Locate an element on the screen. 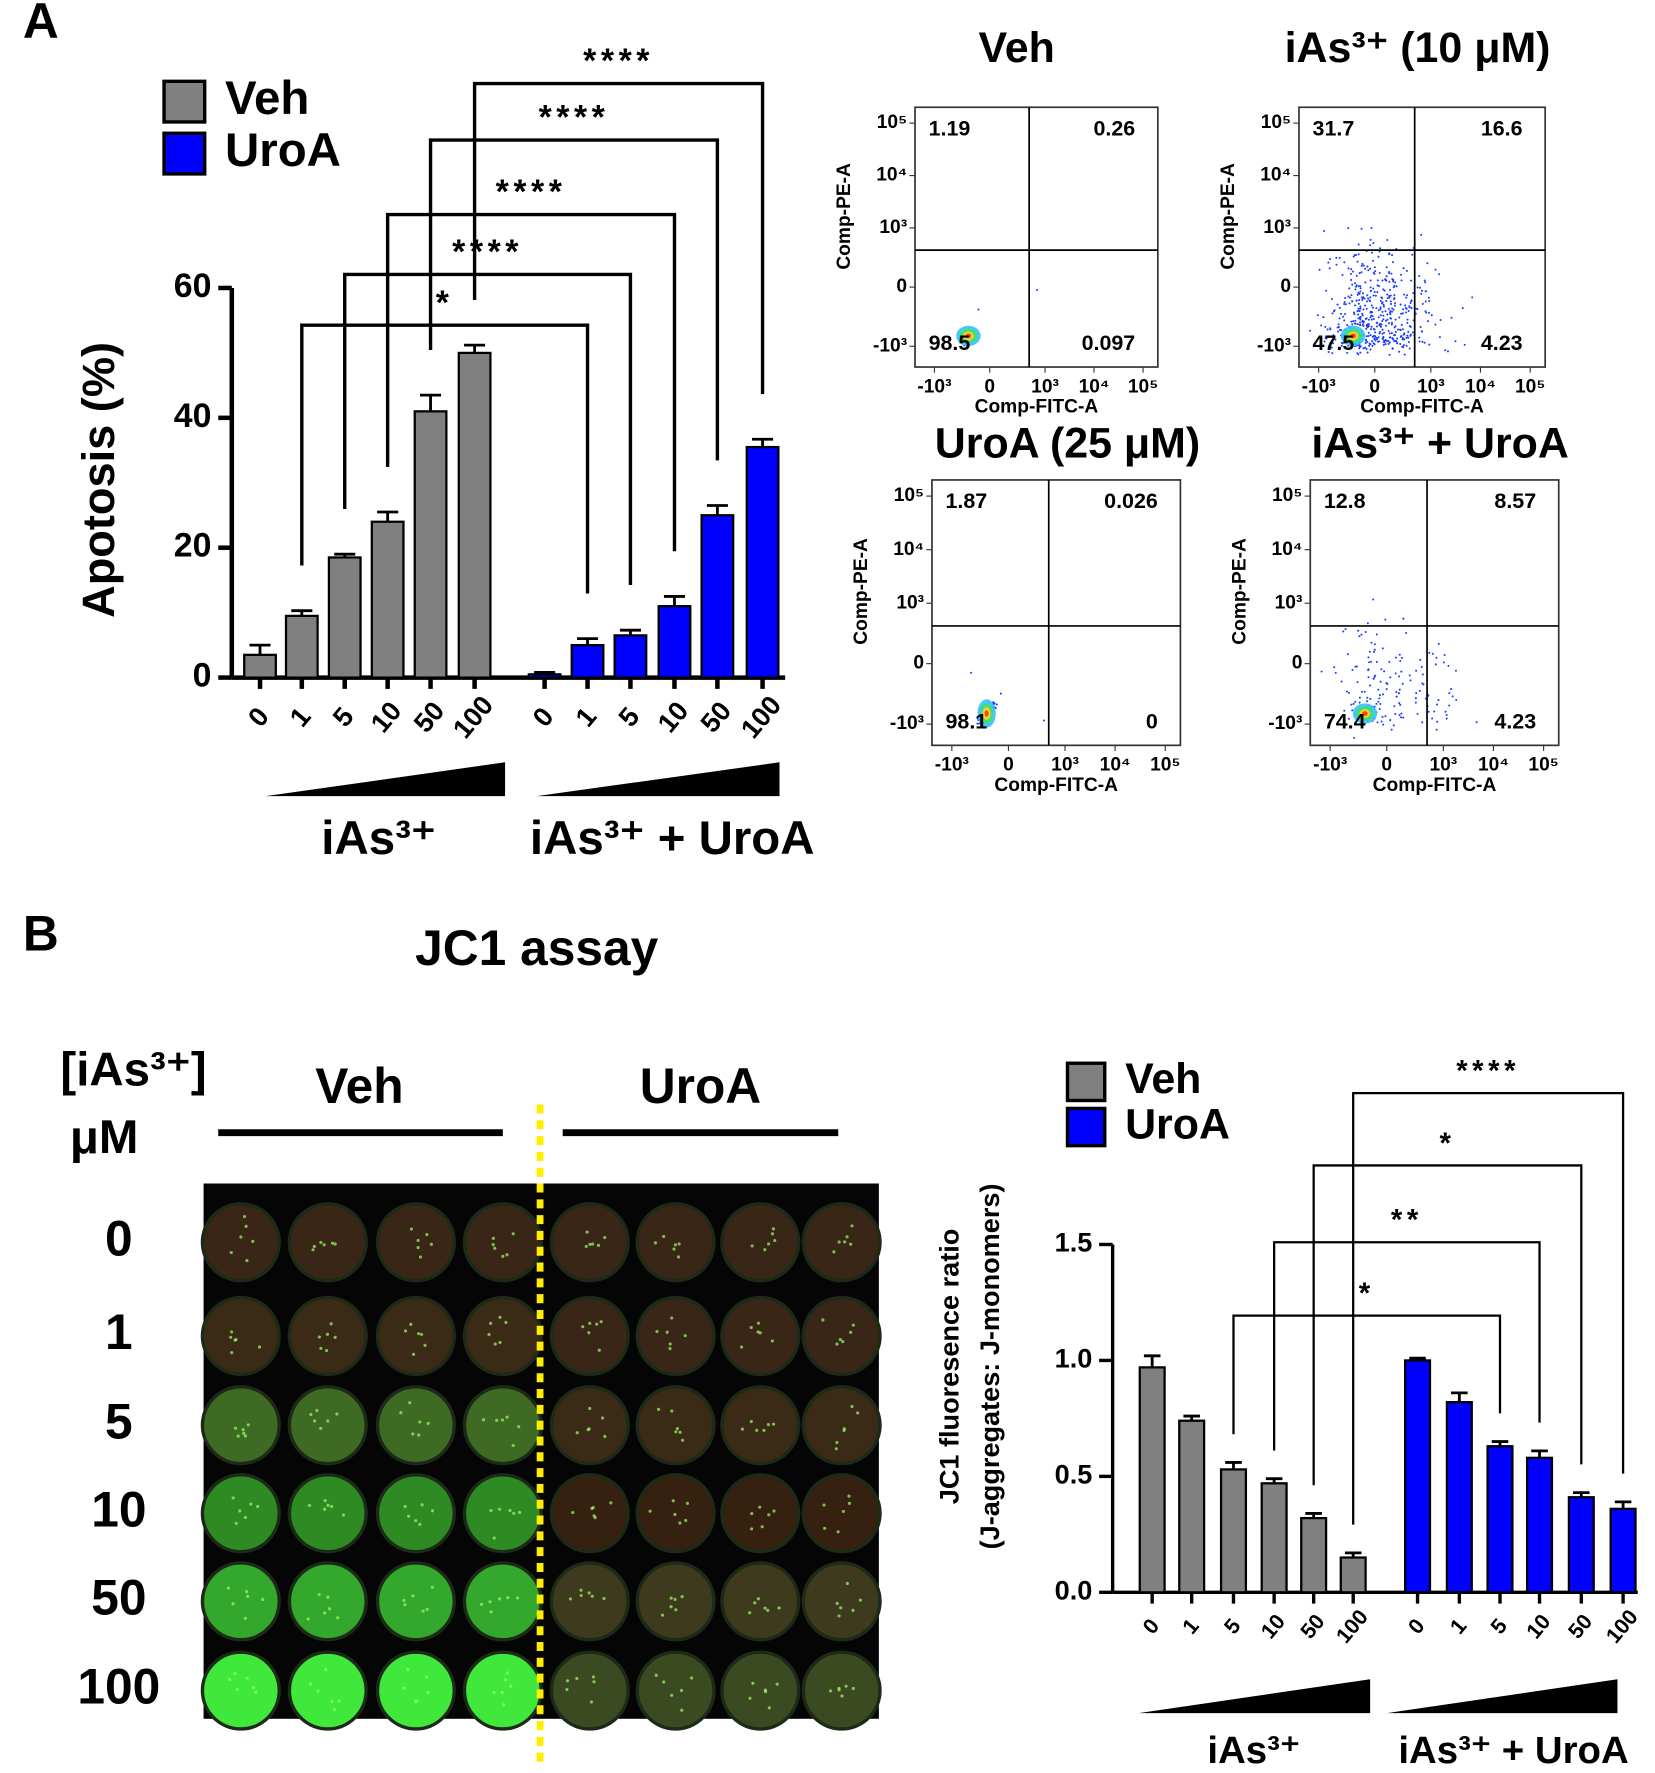 This screenshot has height=1773, width=1655. group-label: iAs³⁺ is located at coordinates (378, 838).